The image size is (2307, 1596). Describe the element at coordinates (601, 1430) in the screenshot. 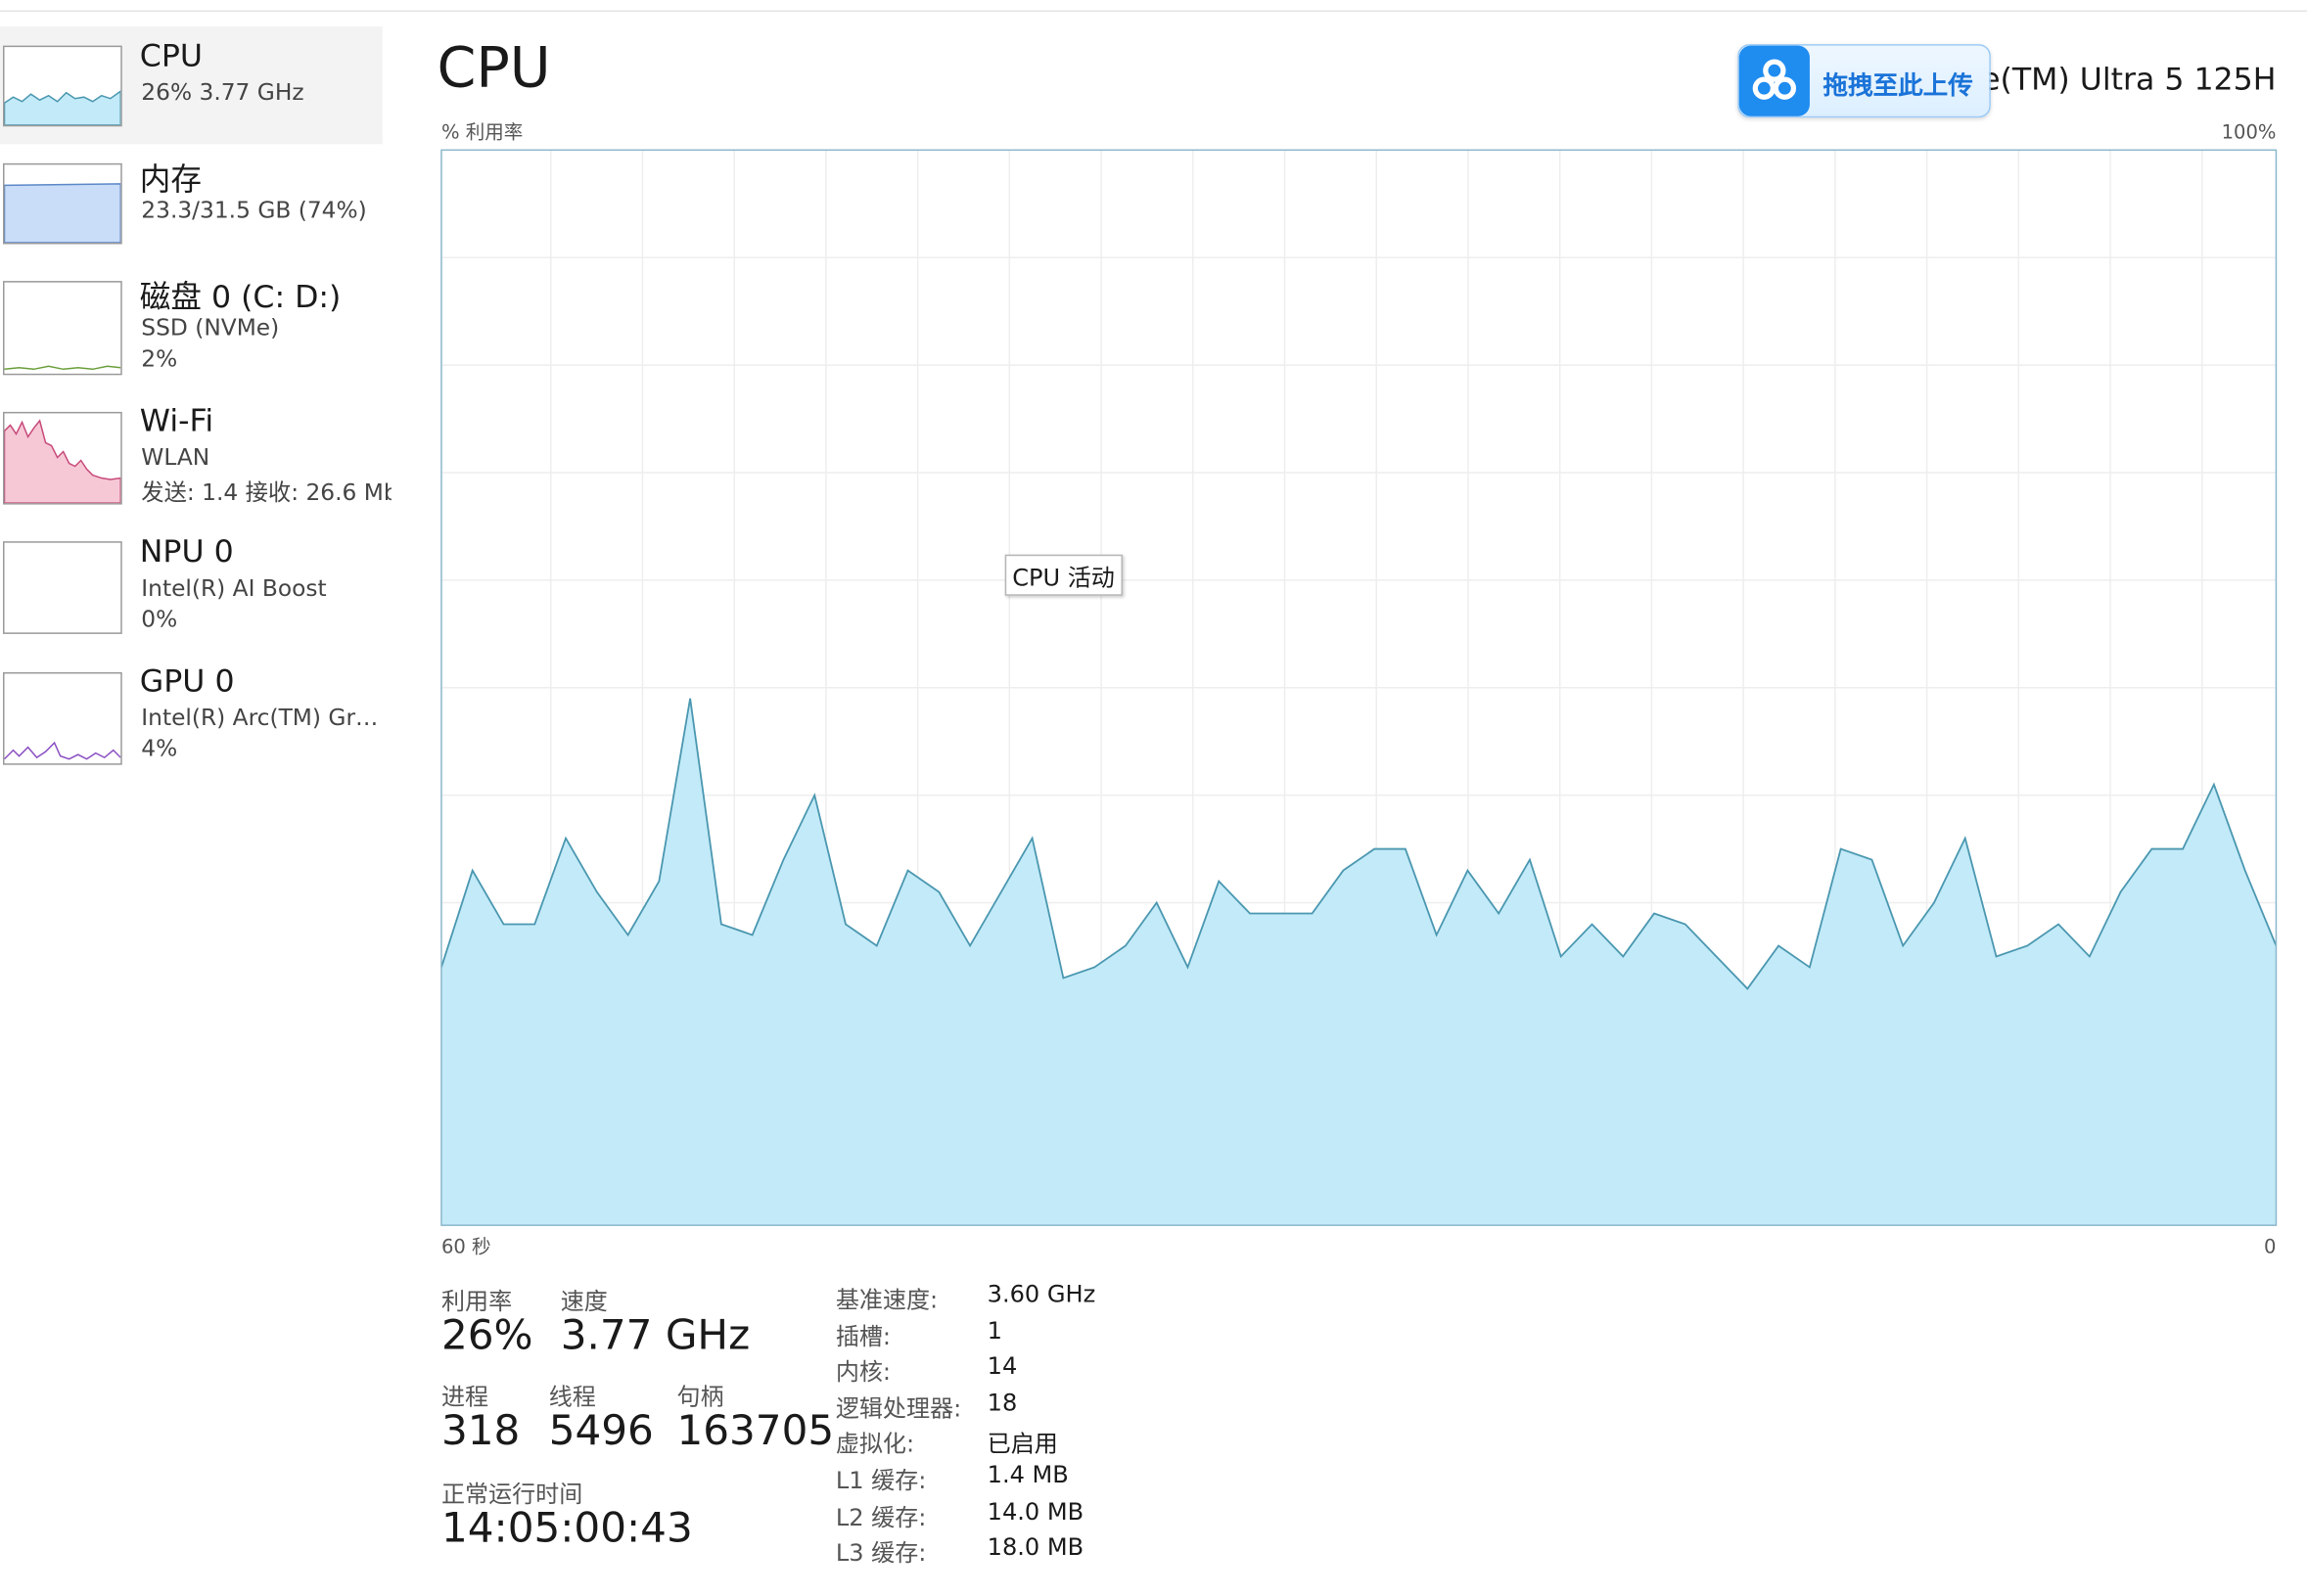

I see `stat-value: 5496` at that location.